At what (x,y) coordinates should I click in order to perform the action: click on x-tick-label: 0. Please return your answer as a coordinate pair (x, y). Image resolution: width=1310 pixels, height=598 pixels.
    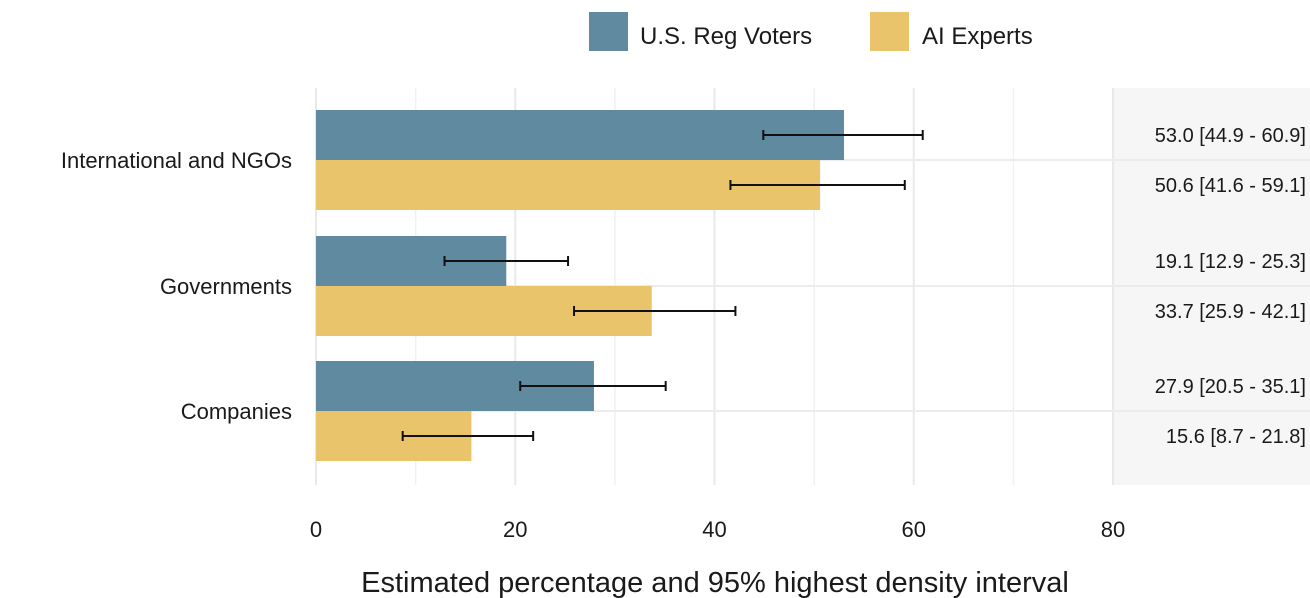
    Looking at the image, I should click on (316, 529).